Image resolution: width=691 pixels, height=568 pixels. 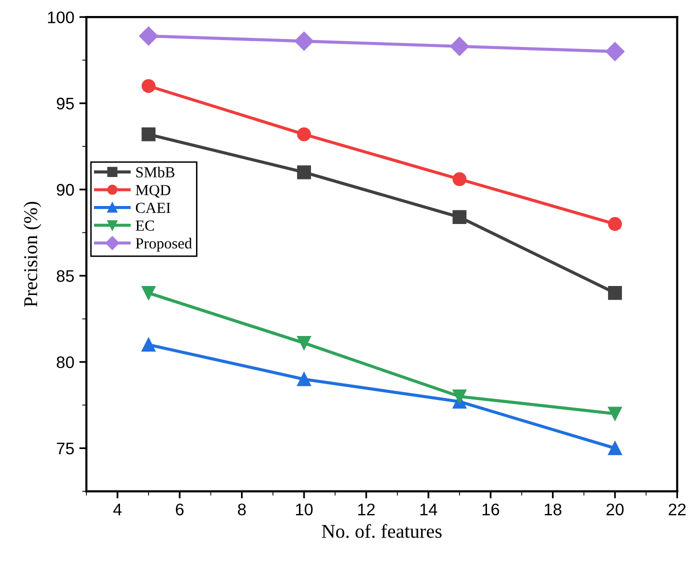 What do you see at coordinates (491, 510) in the screenshot?
I see `x-tick-label: 16` at bounding box center [491, 510].